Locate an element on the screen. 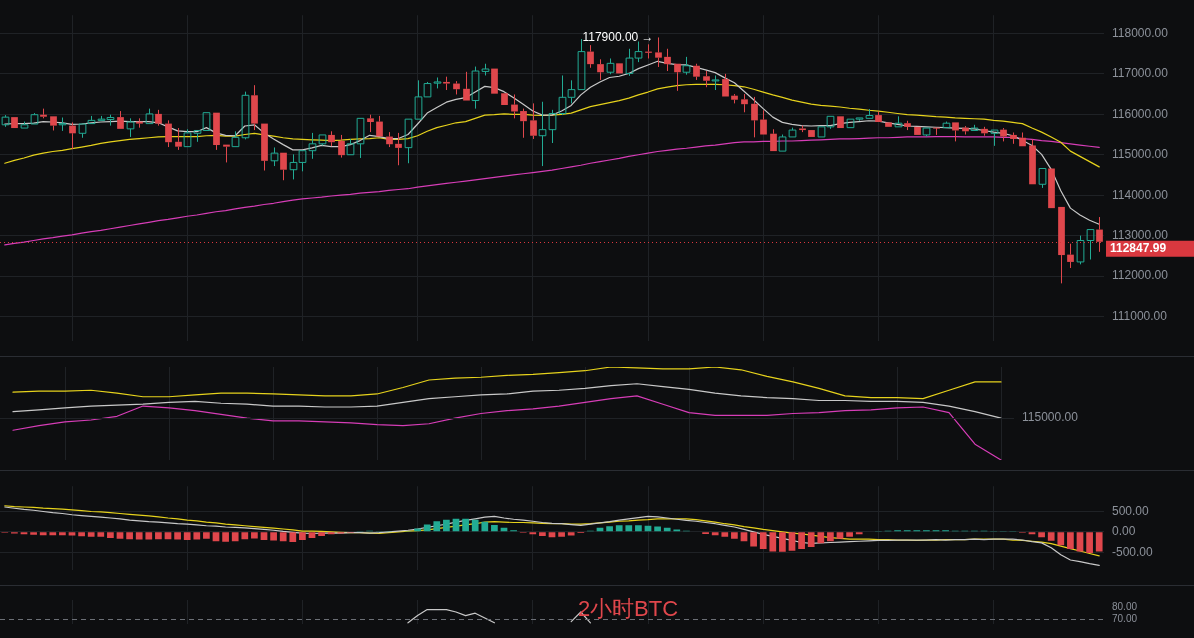 This screenshot has width=1194, height=638. ref-line-label: 112847.99 is located at coordinates (1138, 248).